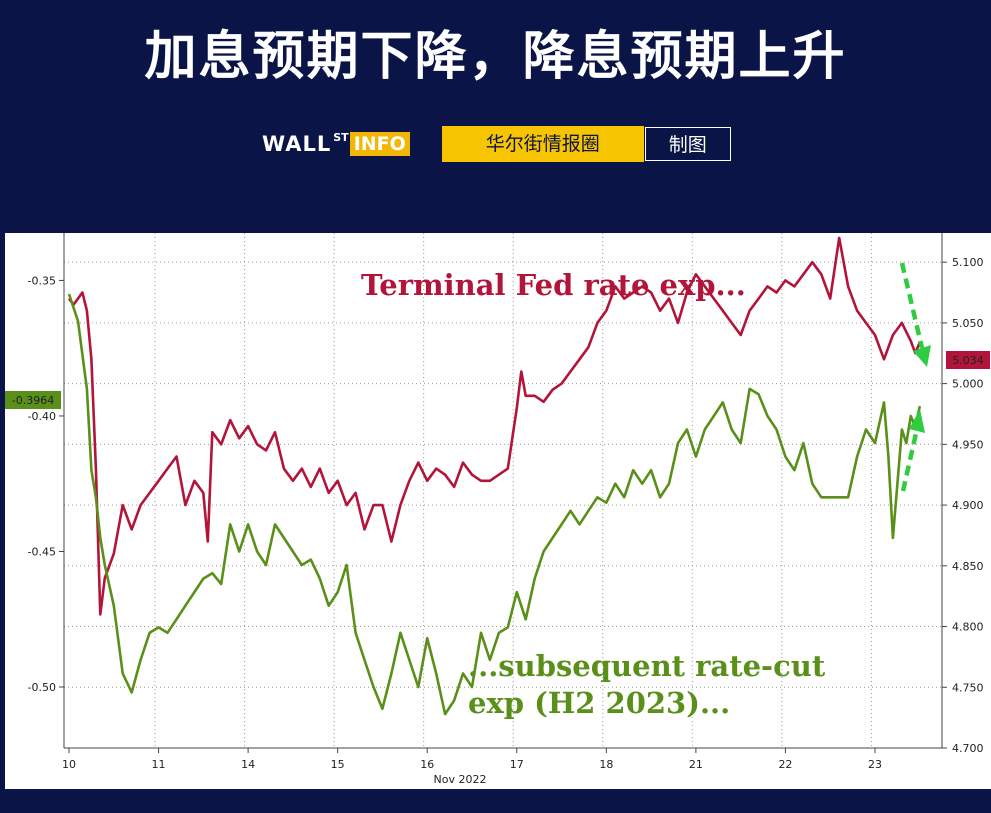 The image size is (991, 813). Describe the element at coordinates (968, 566) in the screenshot. I see `right-tick-label: 4.850` at that location.